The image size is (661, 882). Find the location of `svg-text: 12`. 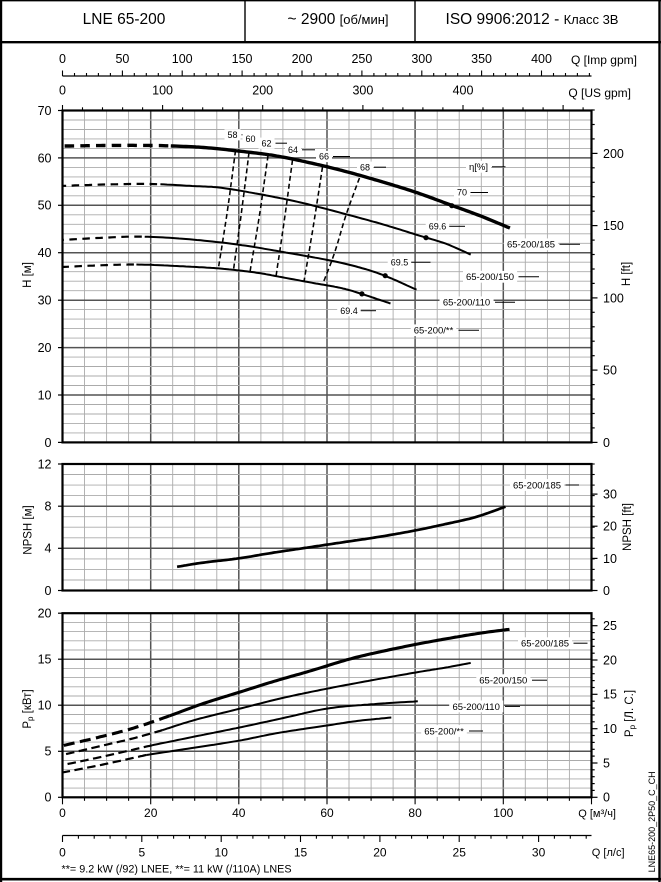

svg-text: 12 is located at coordinates (45, 464).